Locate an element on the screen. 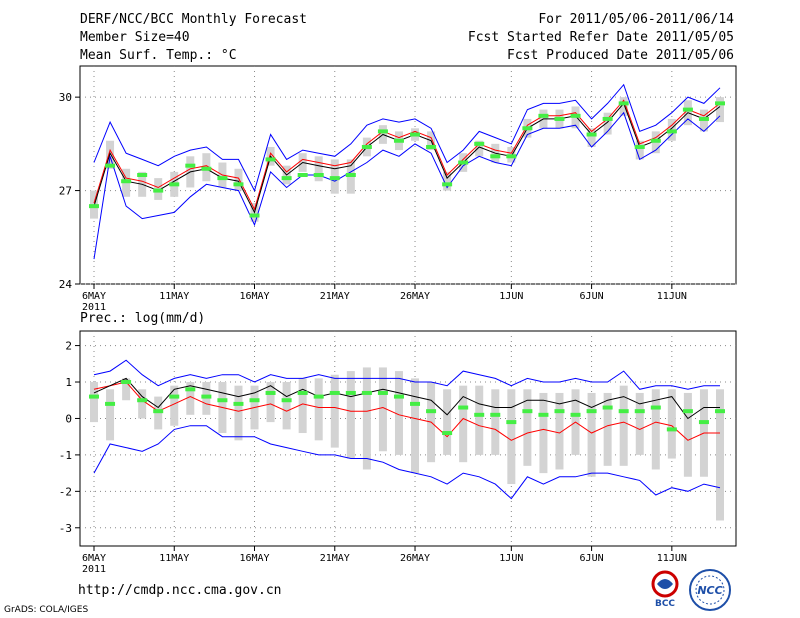  y-tick-label: 24 is located at coordinates (66, 284).